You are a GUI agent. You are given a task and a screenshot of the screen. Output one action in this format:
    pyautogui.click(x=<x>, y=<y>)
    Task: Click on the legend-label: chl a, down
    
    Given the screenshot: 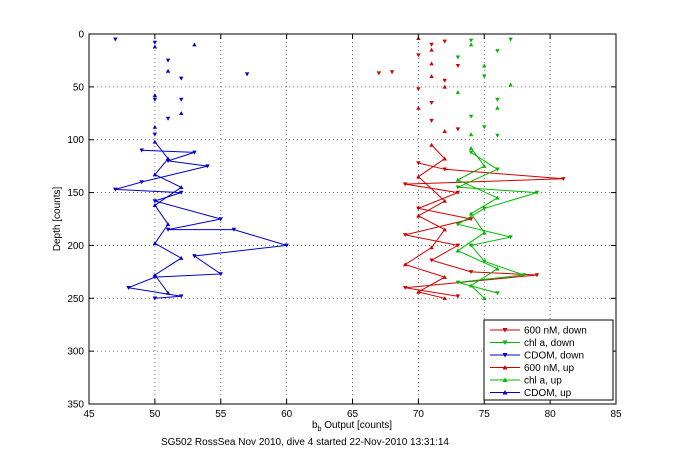 What is the action you would take?
    pyautogui.click(x=549, y=343)
    